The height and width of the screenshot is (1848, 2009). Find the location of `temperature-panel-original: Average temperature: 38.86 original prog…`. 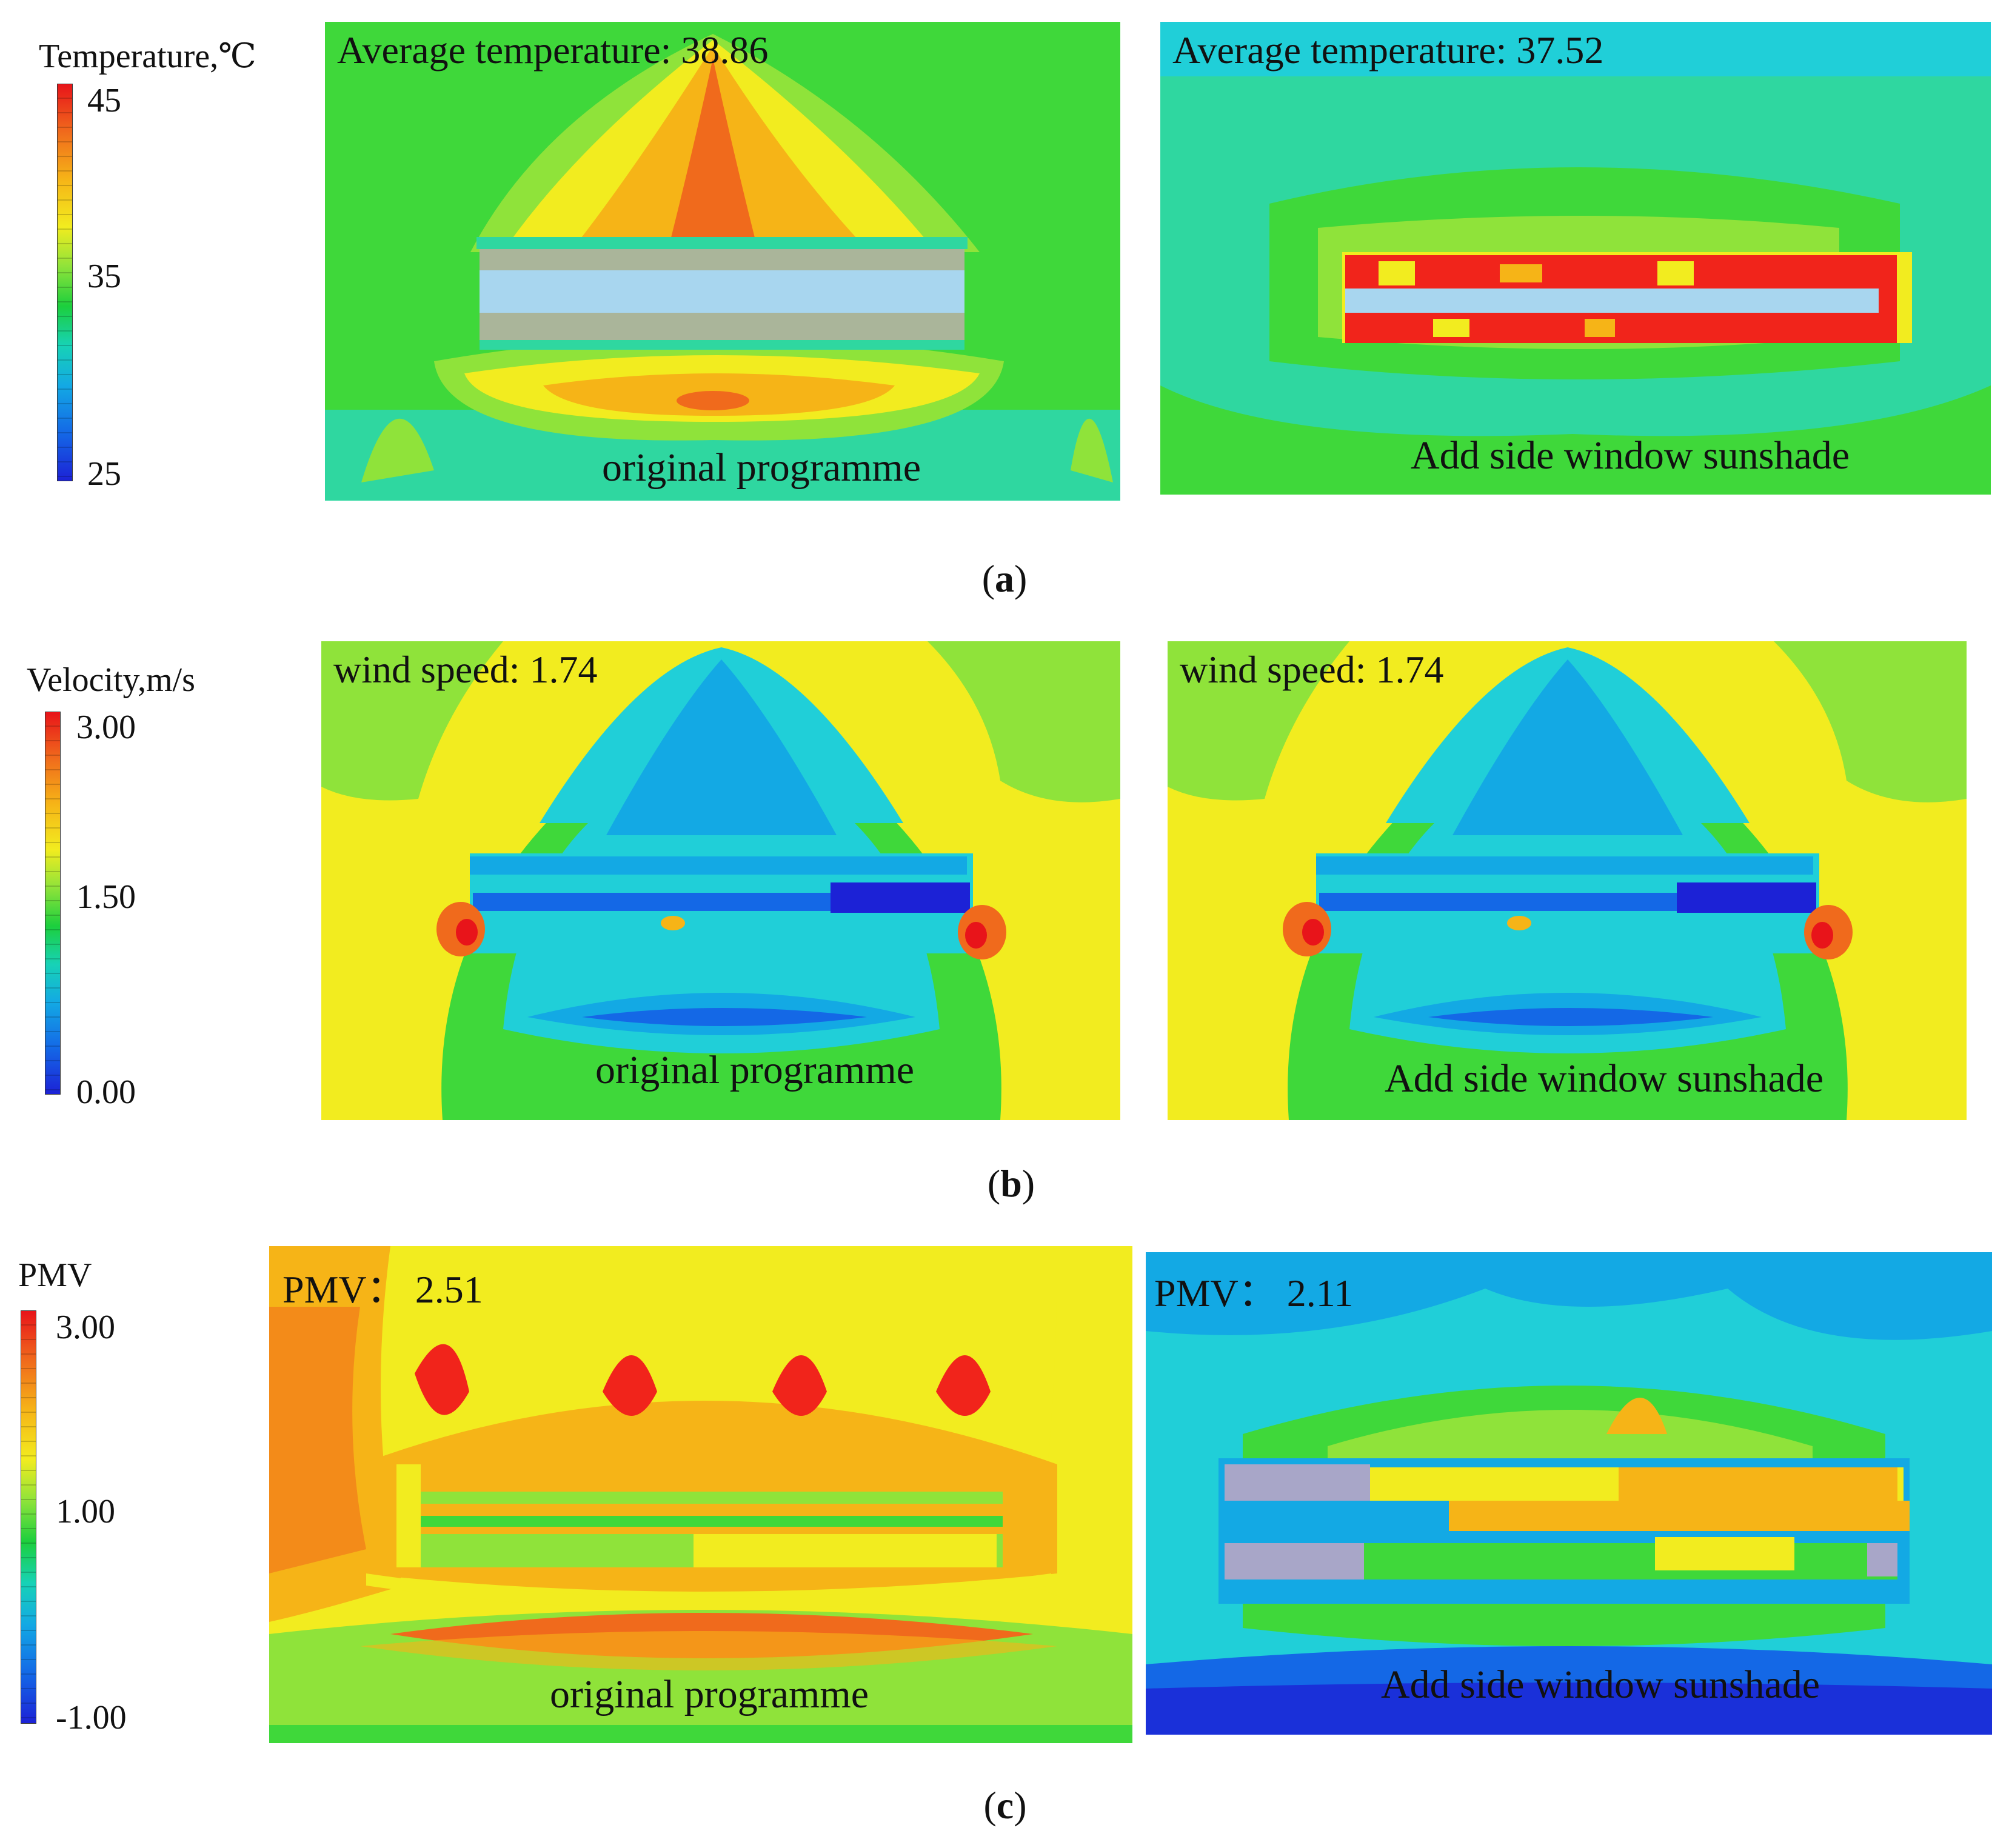

temperature-panel-original: Average temperature: 38.86 original prog… is located at coordinates (722, 261).